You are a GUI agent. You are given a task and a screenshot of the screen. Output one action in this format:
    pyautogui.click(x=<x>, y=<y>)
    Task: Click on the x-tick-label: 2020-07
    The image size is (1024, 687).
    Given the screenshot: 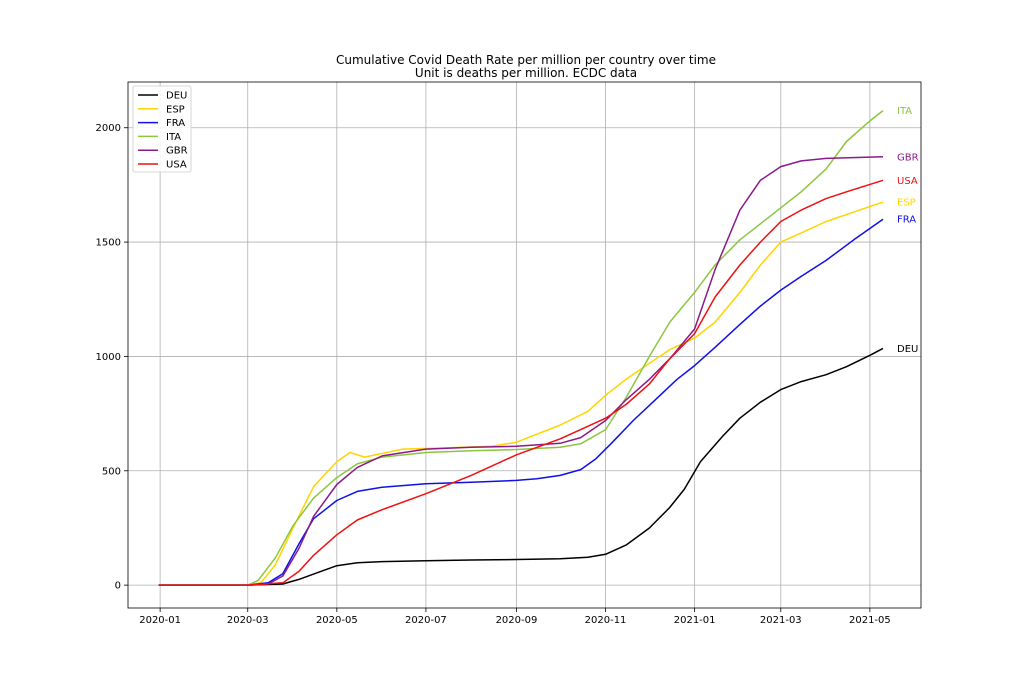 What is the action you would take?
    pyautogui.click(x=426, y=620)
    